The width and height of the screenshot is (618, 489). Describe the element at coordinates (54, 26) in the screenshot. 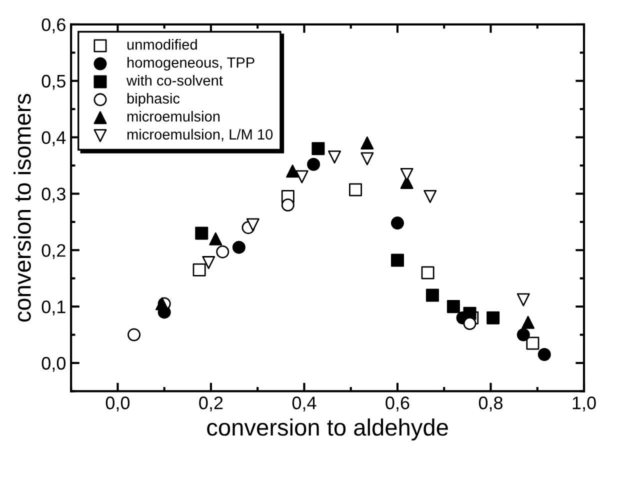

I see `y-tick-label: 0,6` at that location.